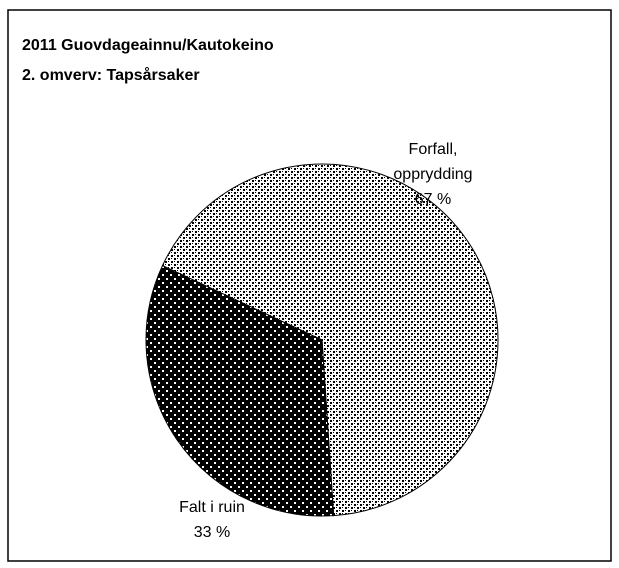 This screenshot has height=568, width=619. Describe the element at coordinates (433, 199) in the screenshot. I see `slice-value-label: 67 %` at that location.